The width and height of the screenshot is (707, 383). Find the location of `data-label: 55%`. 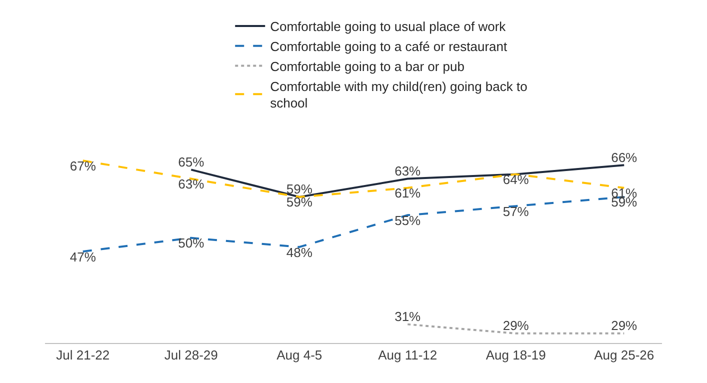

data-label: 55% is located at coordinates (408, 220).